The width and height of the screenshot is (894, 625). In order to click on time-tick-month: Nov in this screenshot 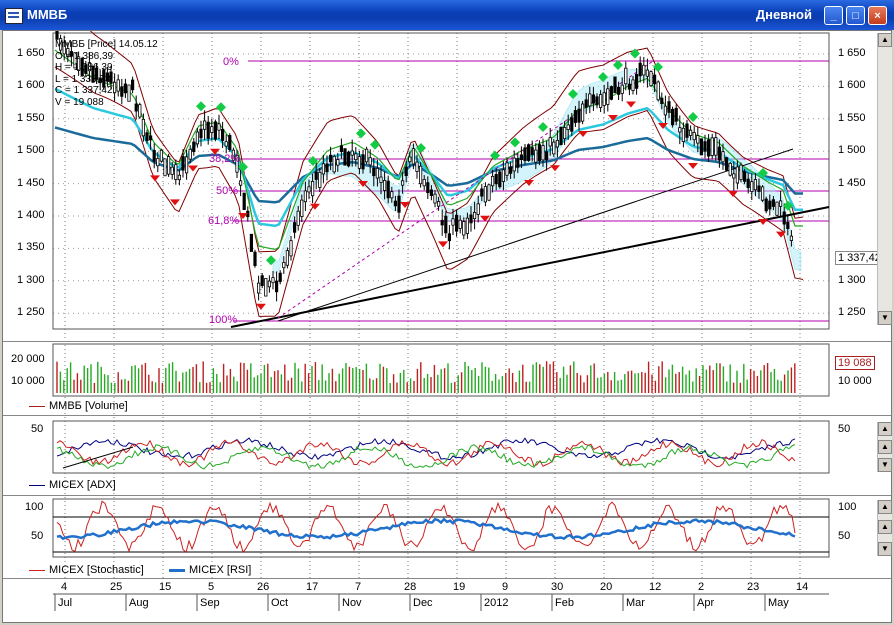, I will do `click(352, 603)`.